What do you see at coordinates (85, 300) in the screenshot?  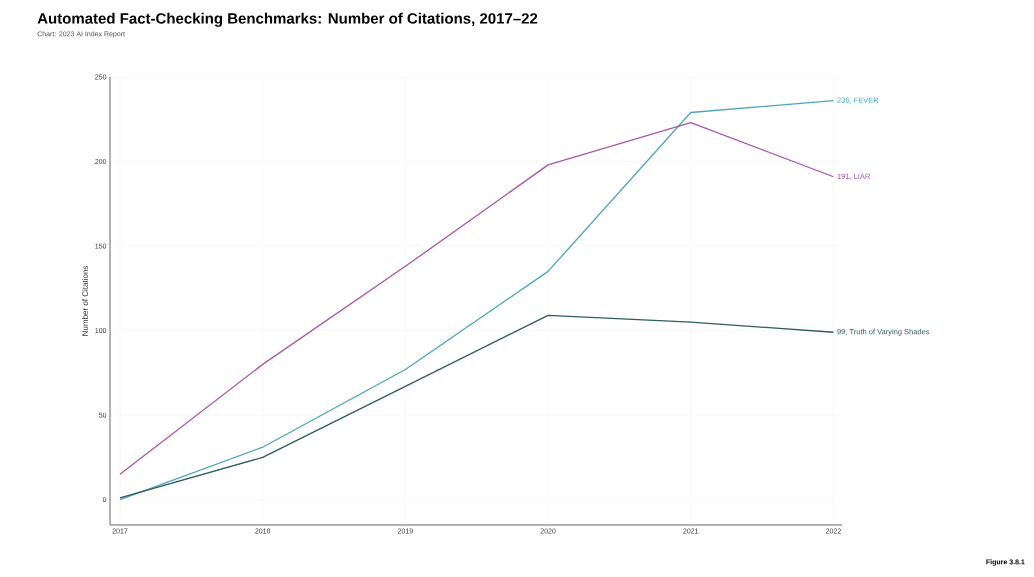 I see `y-axis-title: Number of Citations` at bounding box center [85, 300].